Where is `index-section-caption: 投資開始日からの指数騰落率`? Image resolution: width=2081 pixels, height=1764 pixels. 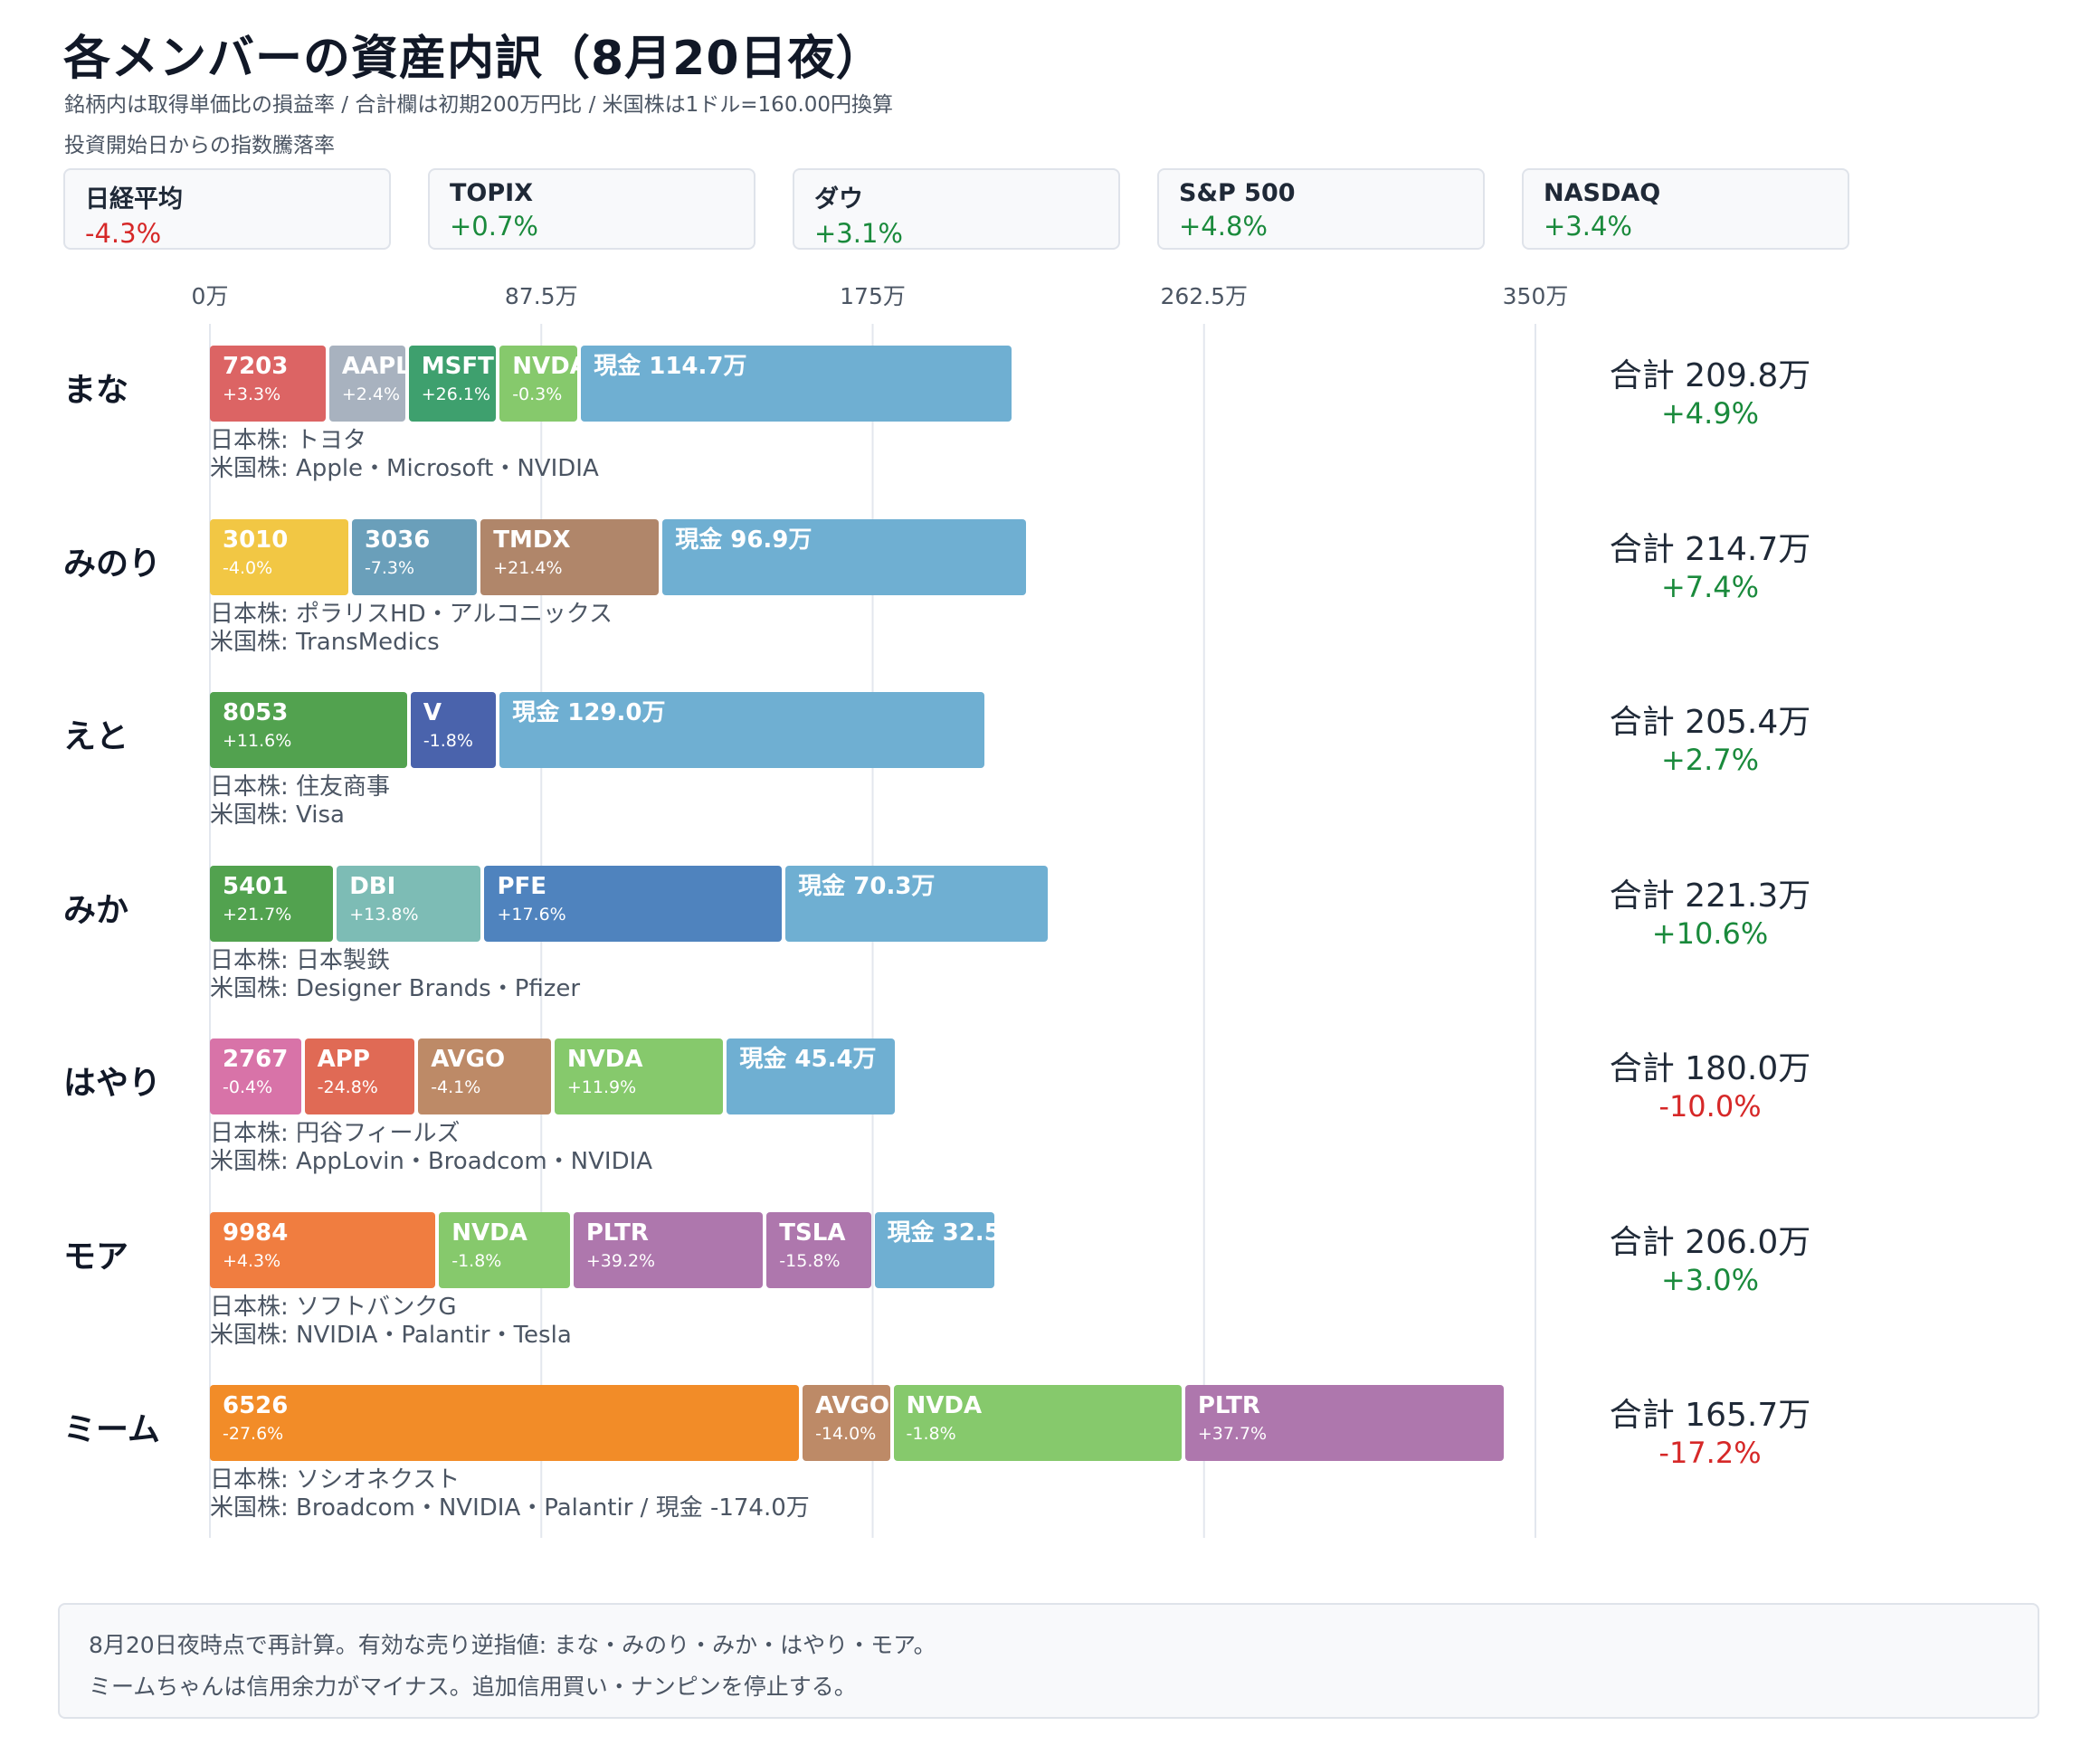 index-section-caption: 投資開始日からの指数騰落率 is located at coordinates (200, 145).